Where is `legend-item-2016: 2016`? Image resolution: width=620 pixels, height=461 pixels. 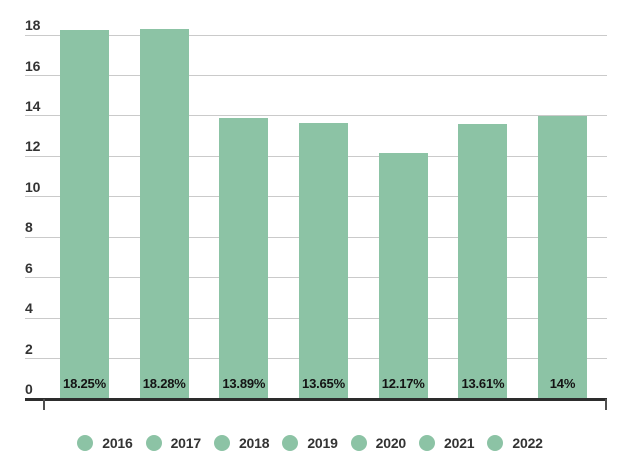 legend-item-2016: 2016 is located at coordinates (105, 443).